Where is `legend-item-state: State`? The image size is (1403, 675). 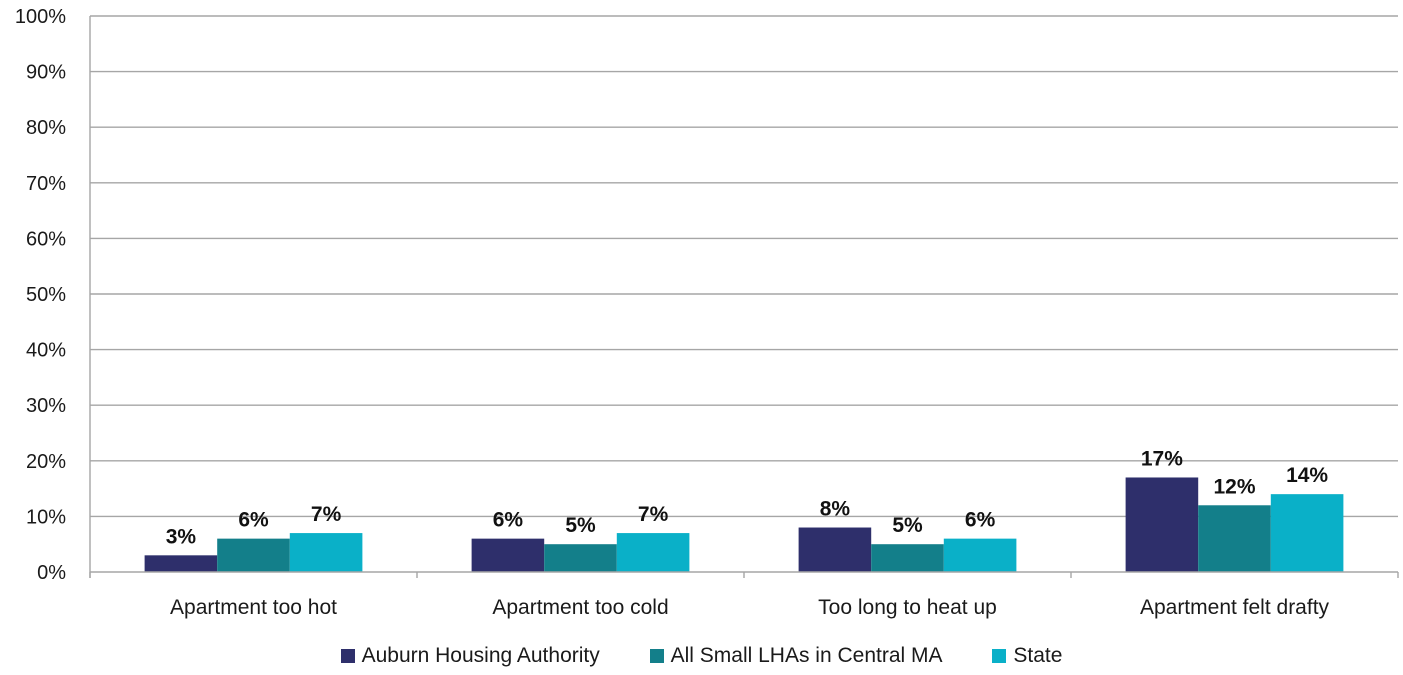 legend-item-state: State is located at coordinates (1027, 656).